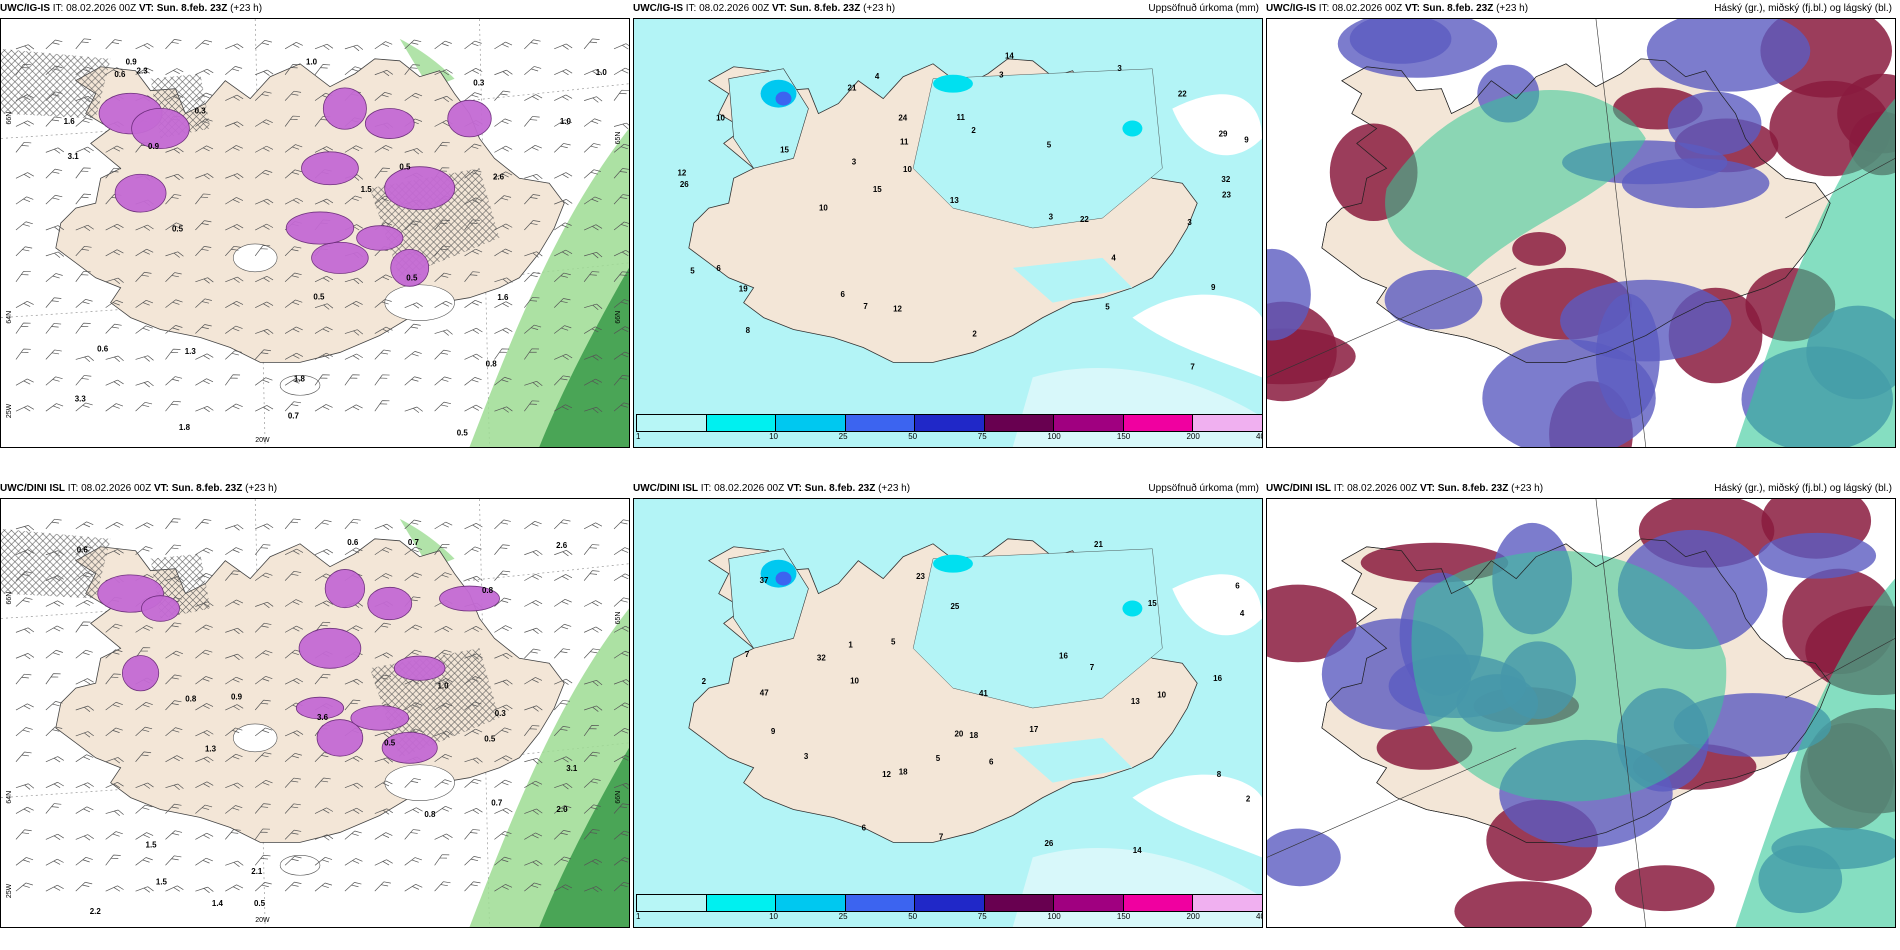 This screenshot has height=950, width=1900. Describe the element at coordinates (638, 436) in the screenshot. I see `colorbar-tick: 1` at that location.